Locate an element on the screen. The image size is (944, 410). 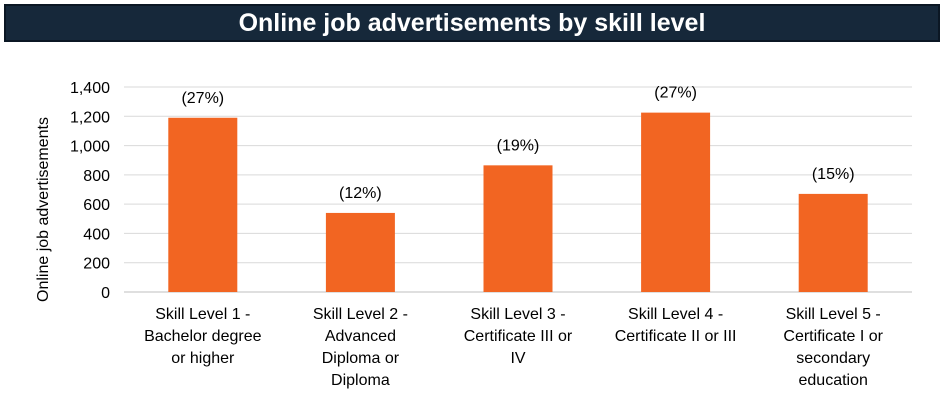
x-category-label-line: Diploma is located at coordinates (360, 380).